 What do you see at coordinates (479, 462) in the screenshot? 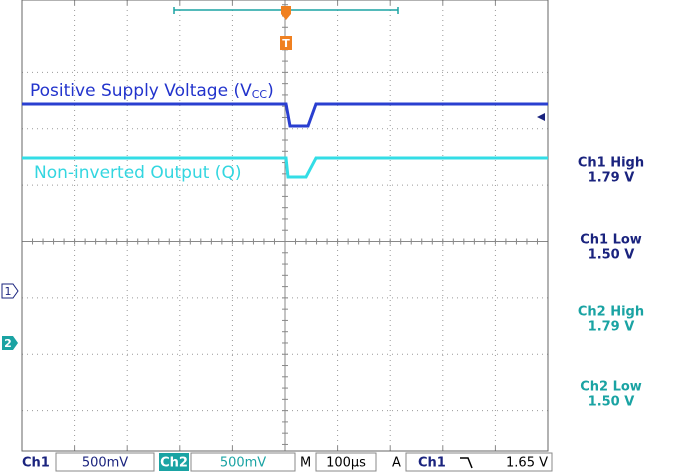
I see `trigger-box` at bounding box center [479, 462].